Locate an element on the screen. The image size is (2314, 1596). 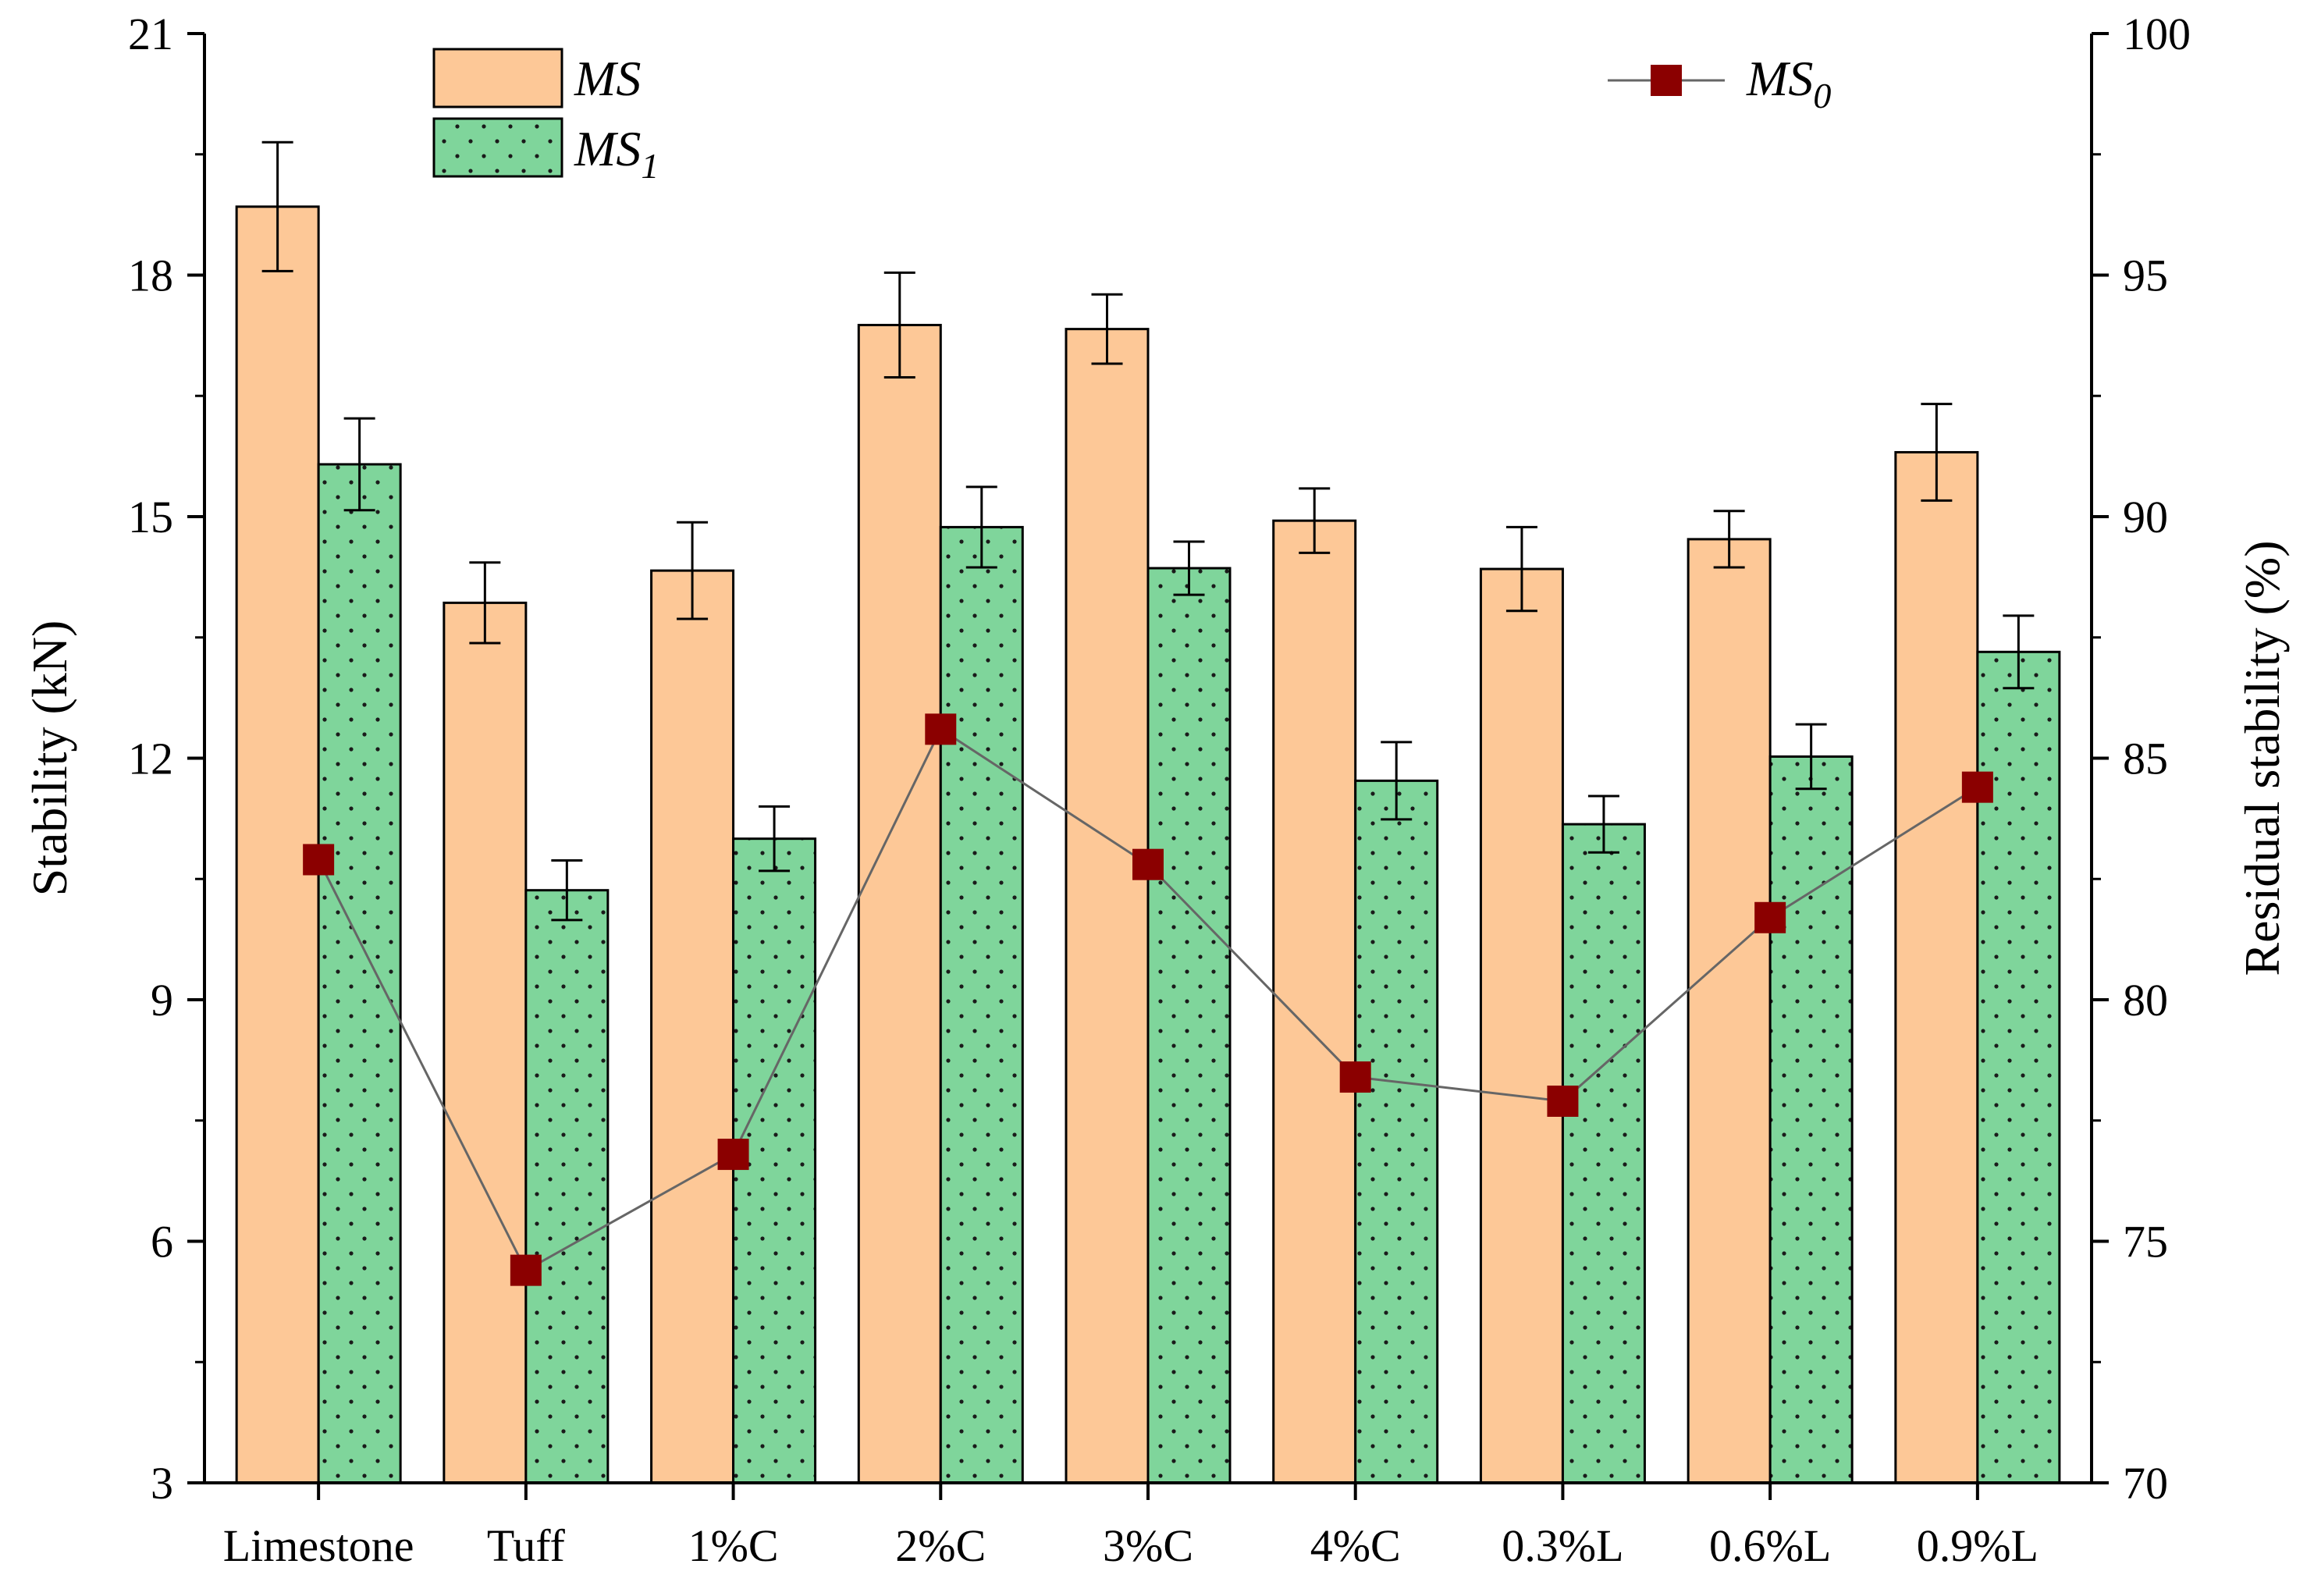
ytick-label-3: 12 is located at coordinates (150, 759).